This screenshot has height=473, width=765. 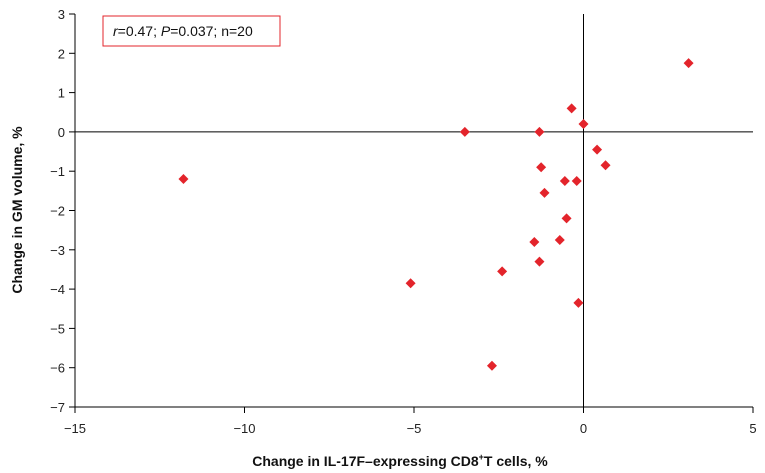 I want to click on x-tick-label: −10, so click(x=244, y=428).